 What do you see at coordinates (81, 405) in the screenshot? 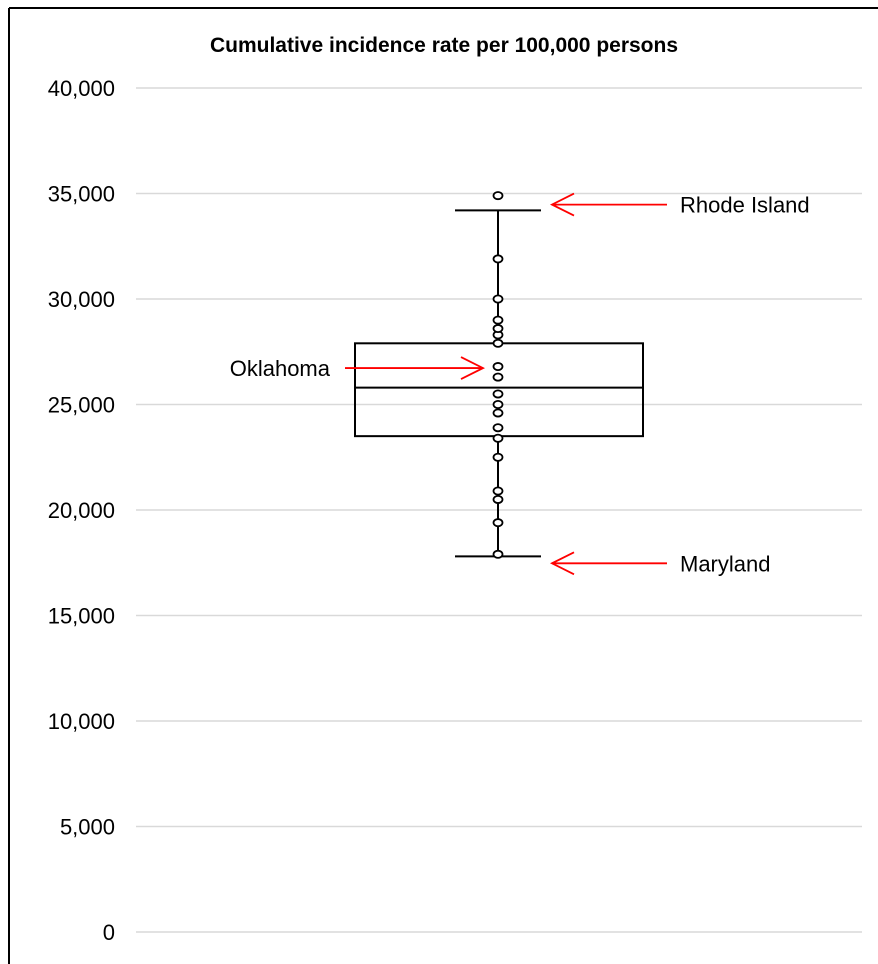
I see `y-tick-label: 25,000` at bounding box center [81, 405].